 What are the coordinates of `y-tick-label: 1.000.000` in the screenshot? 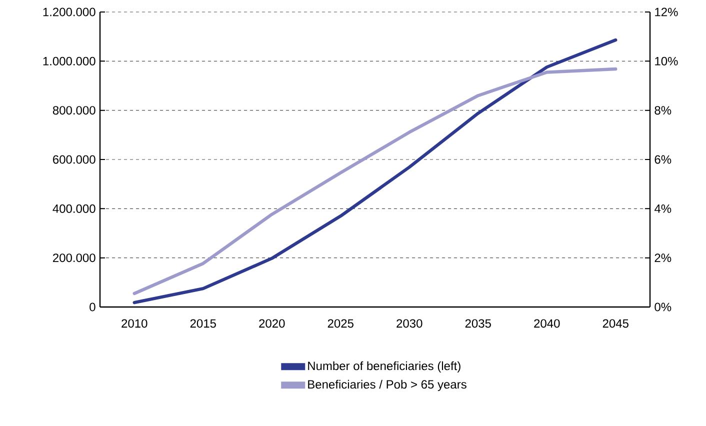 It's located at (69, 61).